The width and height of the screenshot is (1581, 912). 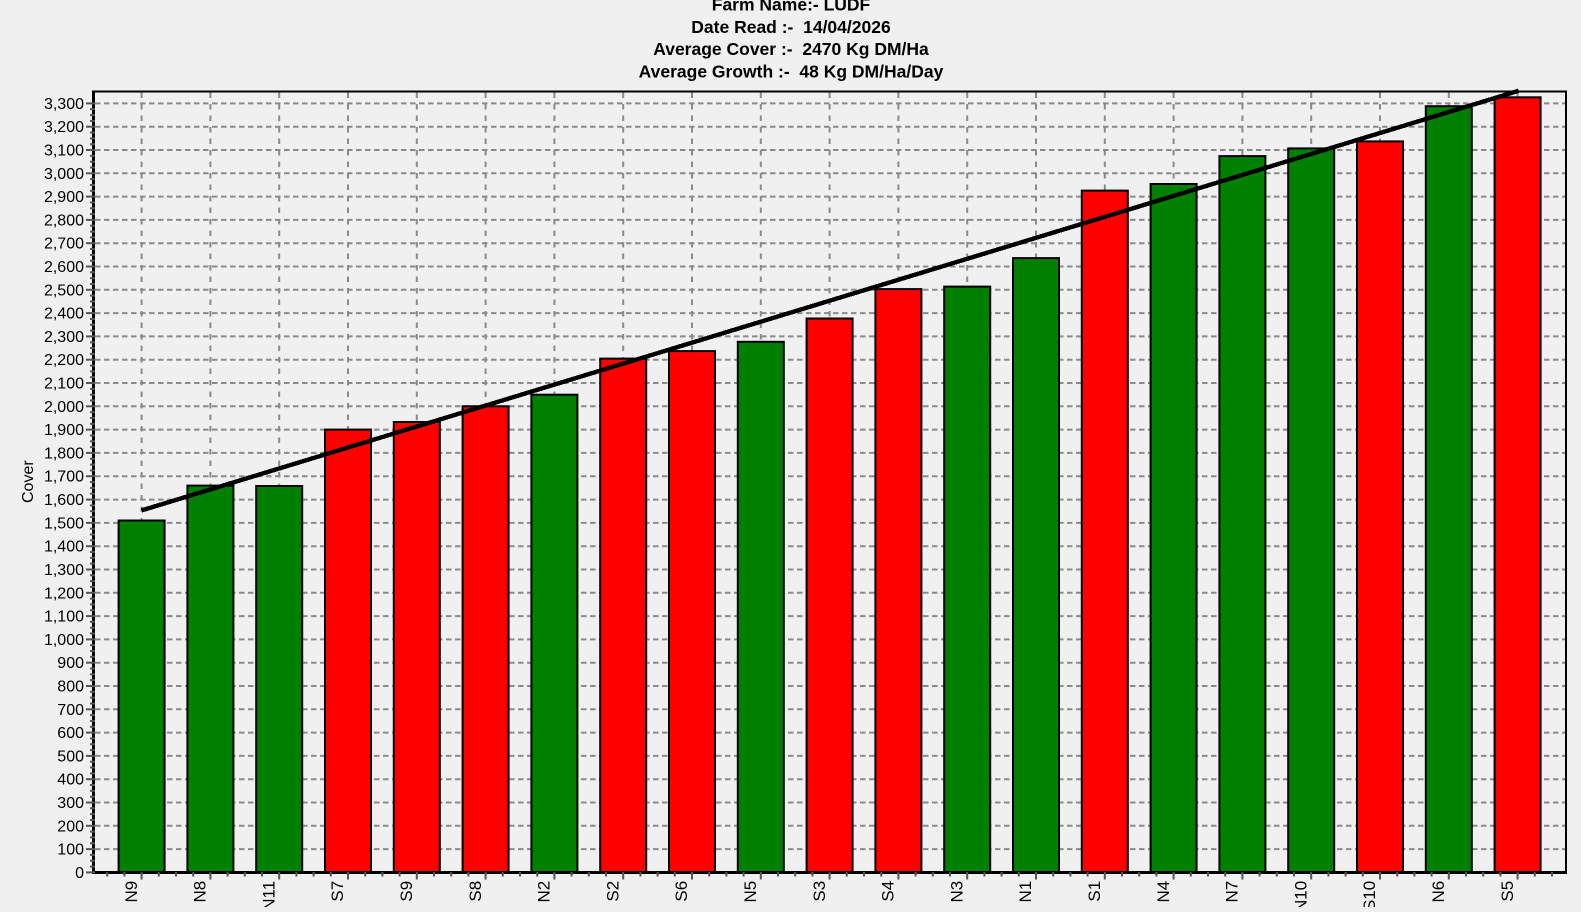 I want to click on svg-text: 2,300, so click(x=64, y=337).